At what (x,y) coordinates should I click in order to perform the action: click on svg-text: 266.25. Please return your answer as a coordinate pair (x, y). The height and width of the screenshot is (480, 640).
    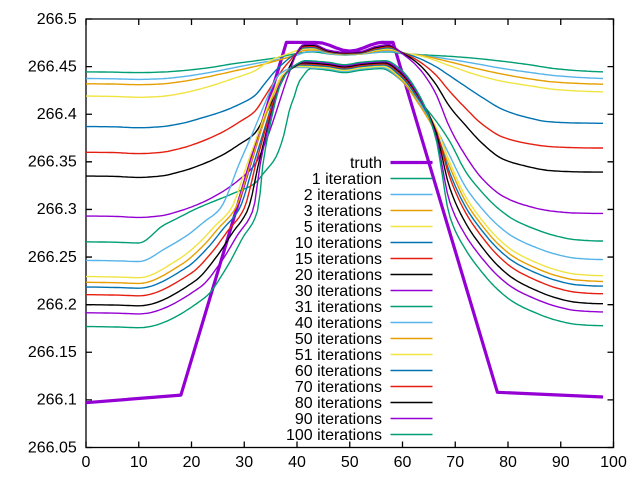
    Looking at the image, I should click on (52, 257).